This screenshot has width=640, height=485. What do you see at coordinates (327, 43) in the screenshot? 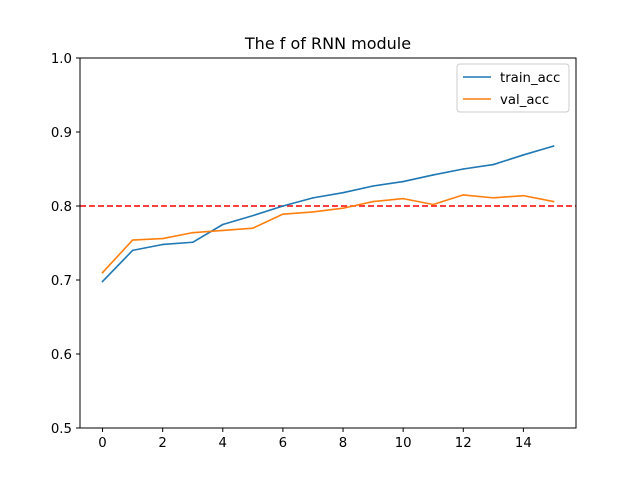
I see `chart-title: The f of RNN module` at bounding box center [327, 43].